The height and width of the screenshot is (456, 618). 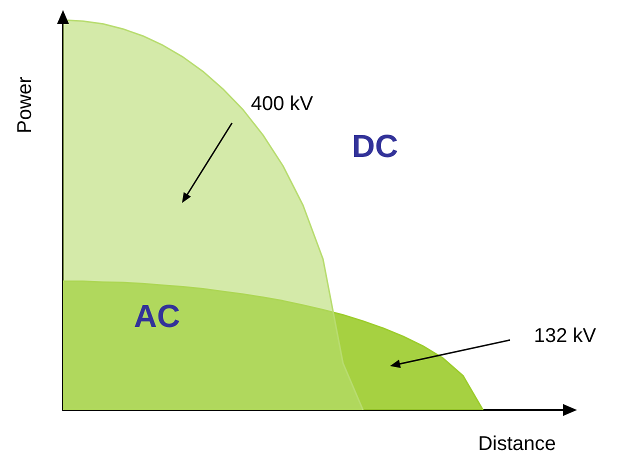 I want to click on x-axis-title: Distance, so click(x=517, y=444).